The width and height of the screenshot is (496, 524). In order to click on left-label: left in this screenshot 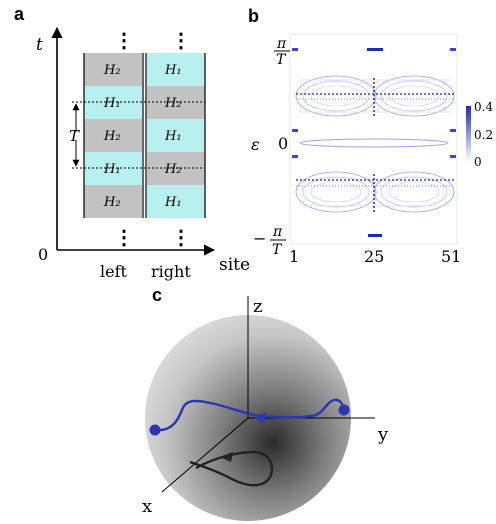, I will do `click(114, 271)`.